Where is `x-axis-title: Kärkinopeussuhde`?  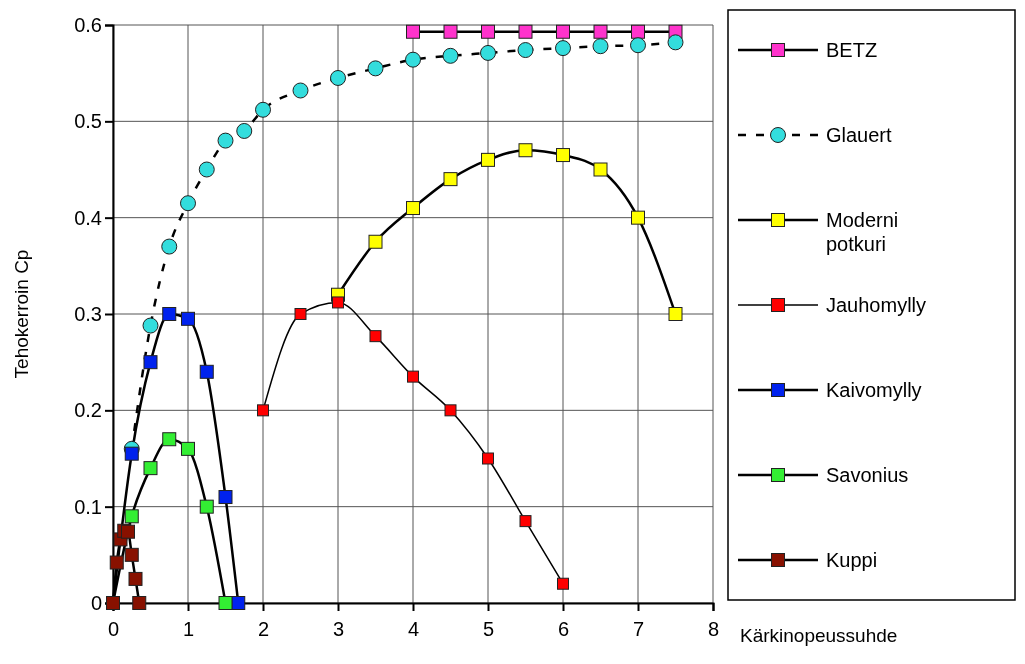 x-axis-title: Kärkinopeussuhde is located at coordinates (819, 635).